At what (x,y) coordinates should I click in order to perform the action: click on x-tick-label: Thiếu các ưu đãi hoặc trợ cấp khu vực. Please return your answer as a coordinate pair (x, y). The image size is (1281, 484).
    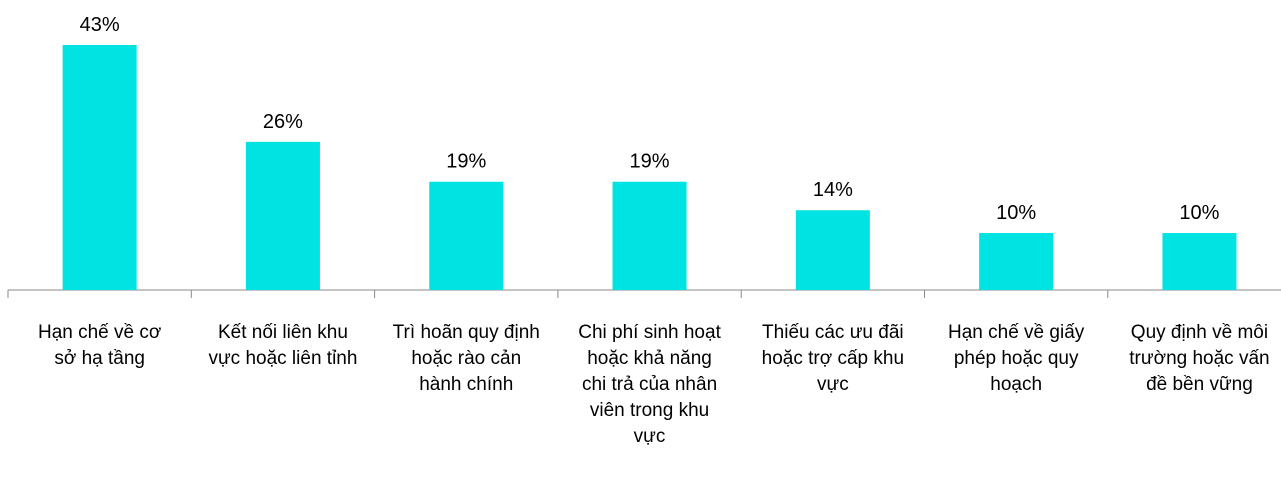
    Looking at the image, I should click on (833, 358).